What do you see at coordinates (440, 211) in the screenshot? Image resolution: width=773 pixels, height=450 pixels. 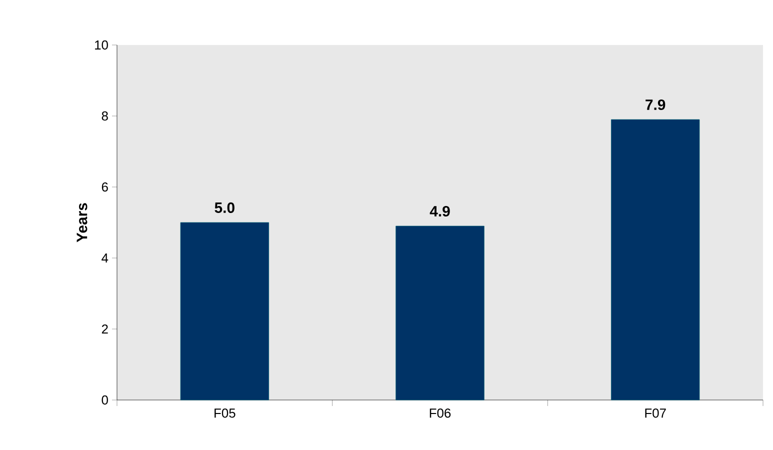 I see `data-label: 4.9` at bounding box center [440, 211].